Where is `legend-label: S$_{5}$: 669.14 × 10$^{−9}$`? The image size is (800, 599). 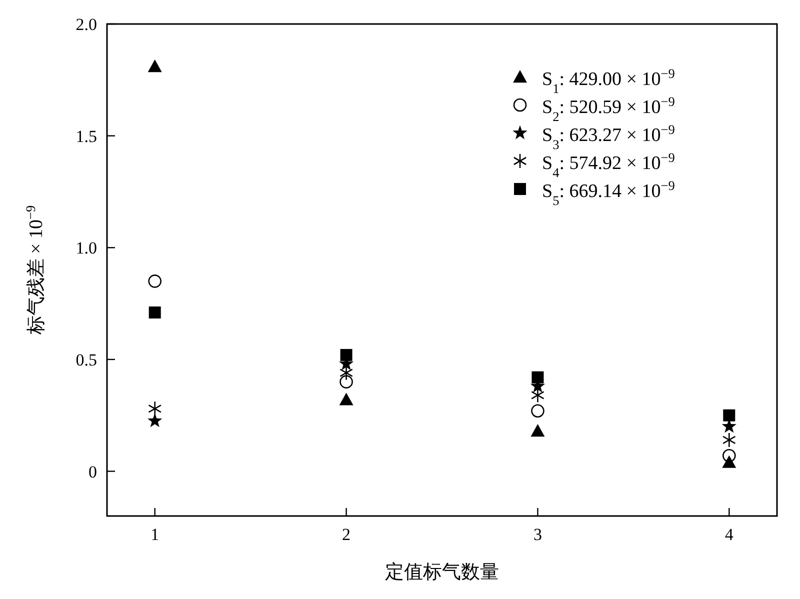
legend-label: S$_{5}$: 669.14 × 10$^{−9}$ is located at coordinates (609, 193).